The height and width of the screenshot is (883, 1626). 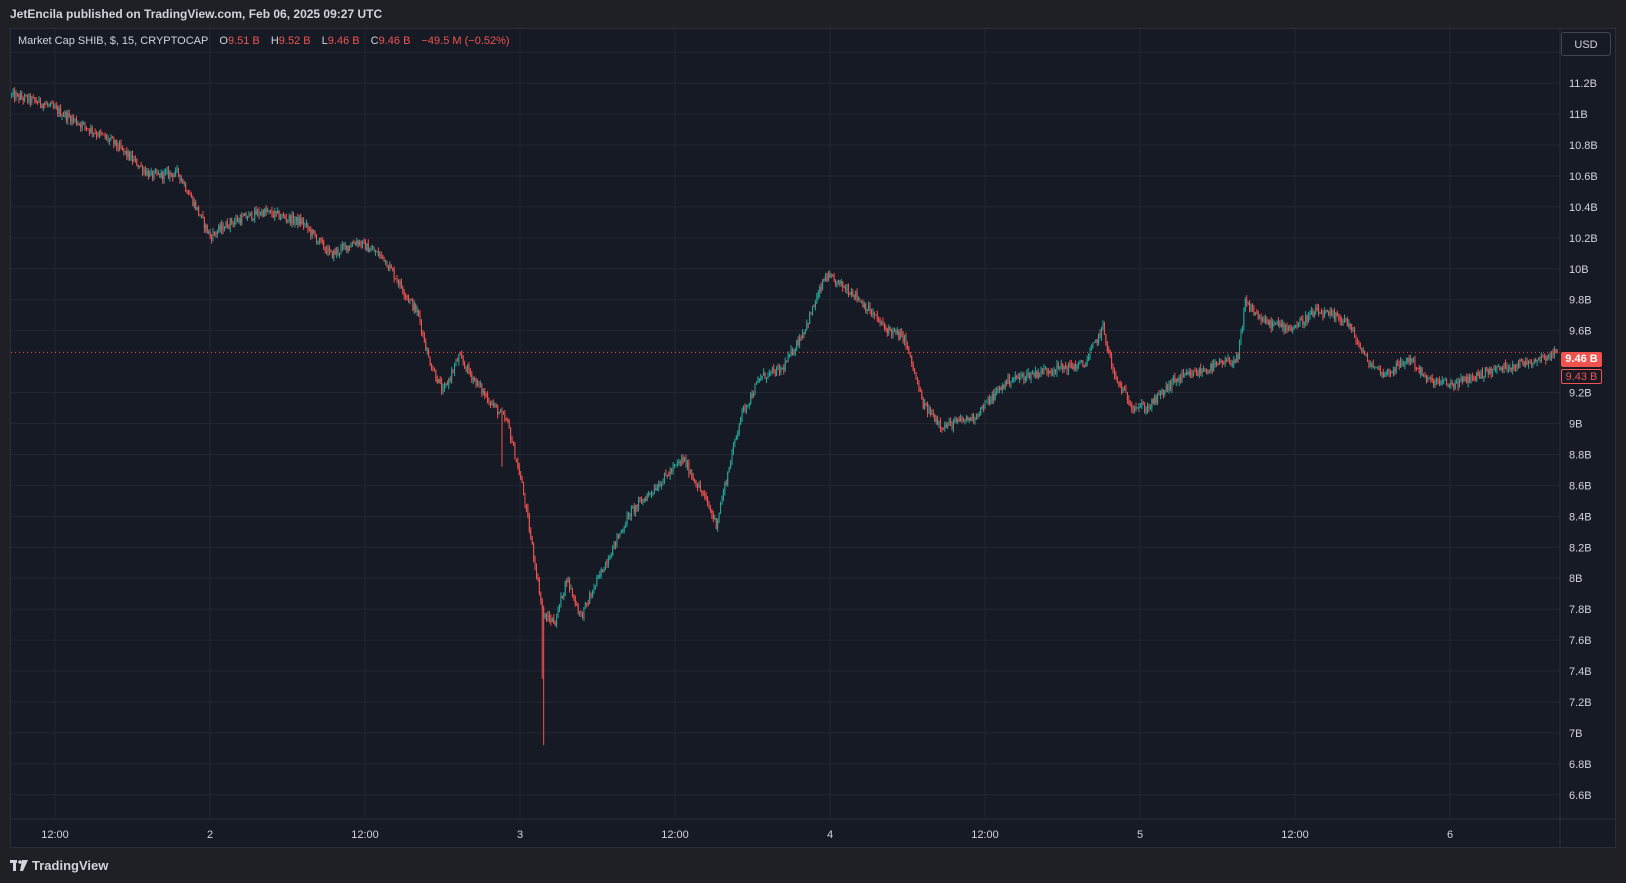 I want to click on time-axis: 12:00 2 12:00 3 12:00 4 12:00 5 12:00 6, so click(x=747, y=835).